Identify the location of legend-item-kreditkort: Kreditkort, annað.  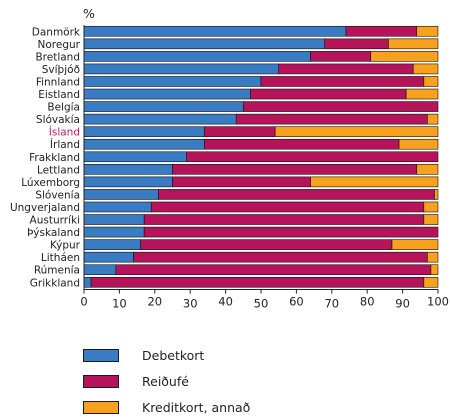
(166, 407).